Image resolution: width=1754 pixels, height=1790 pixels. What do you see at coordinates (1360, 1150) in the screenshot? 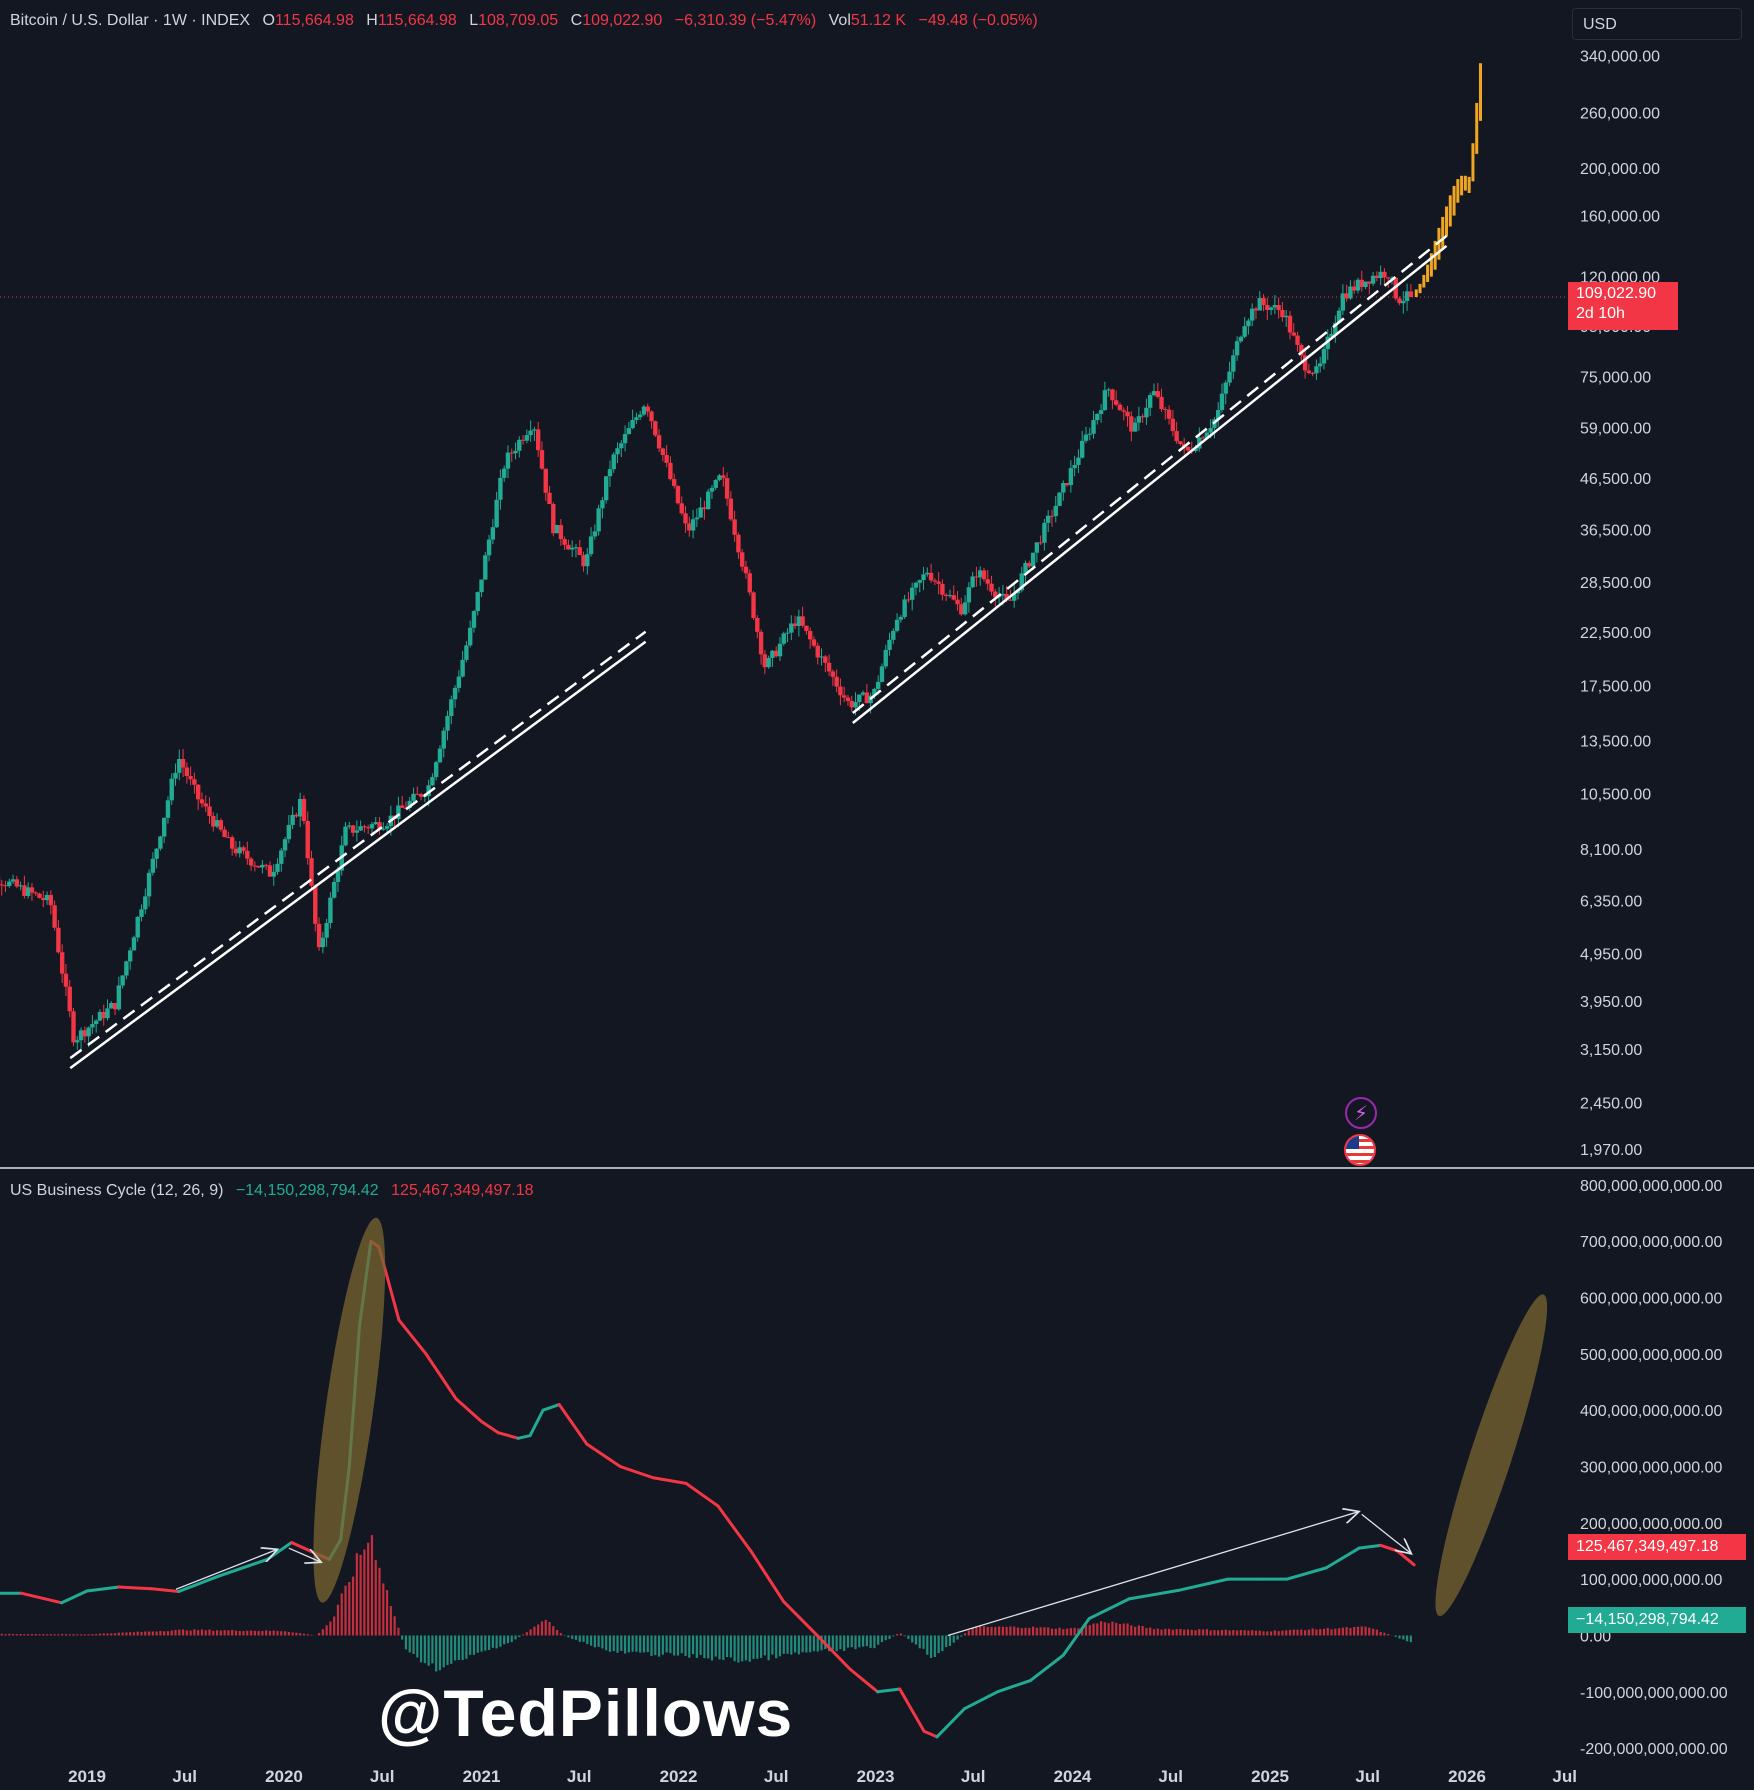
I see `us-flag-icon` at bounding box center [1360, 1150].